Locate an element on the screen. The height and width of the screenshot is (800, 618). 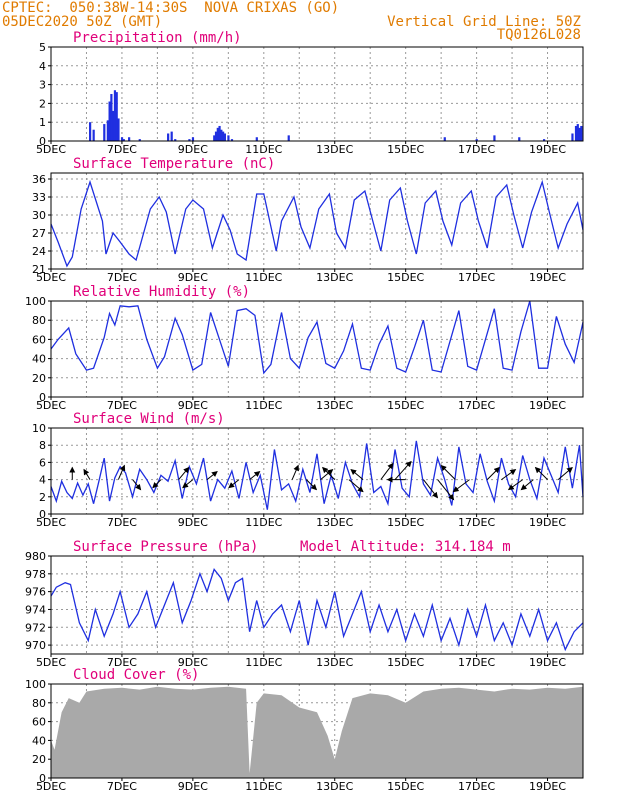
temperature-line is located at coordinates (317, 223).